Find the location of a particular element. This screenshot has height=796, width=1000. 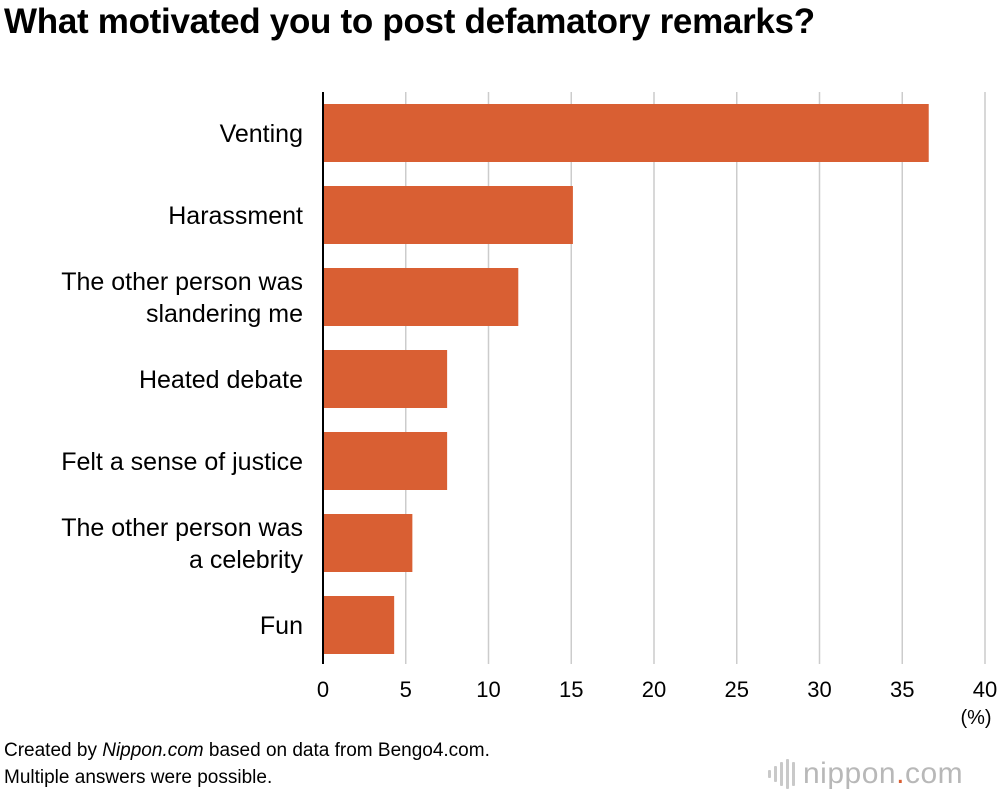

x-tick-label: 25 is located at coordinates (737, 689).